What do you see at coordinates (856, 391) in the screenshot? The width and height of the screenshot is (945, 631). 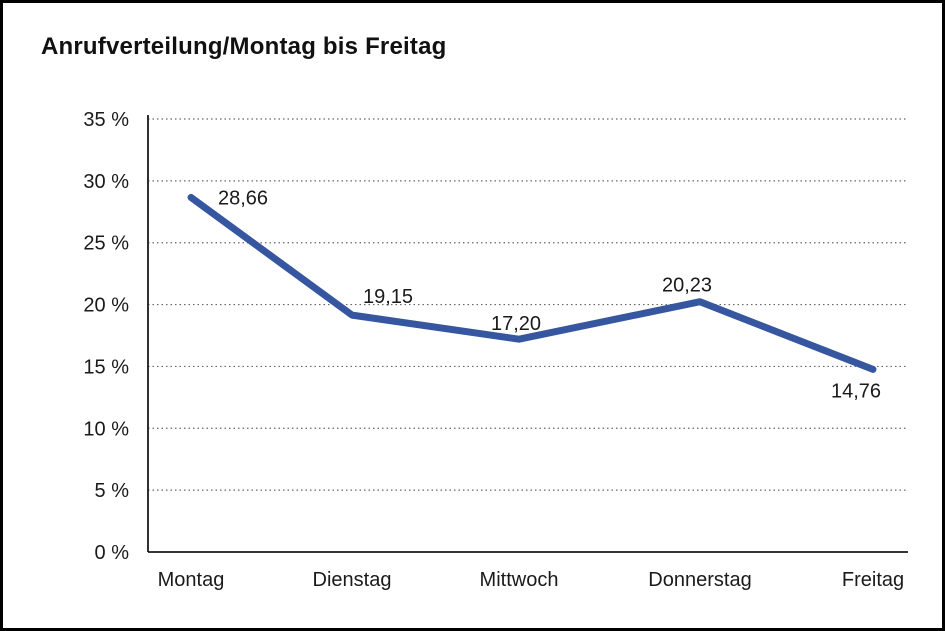 I see `data-point-label: 14,76` at bounding box center [856, 391].